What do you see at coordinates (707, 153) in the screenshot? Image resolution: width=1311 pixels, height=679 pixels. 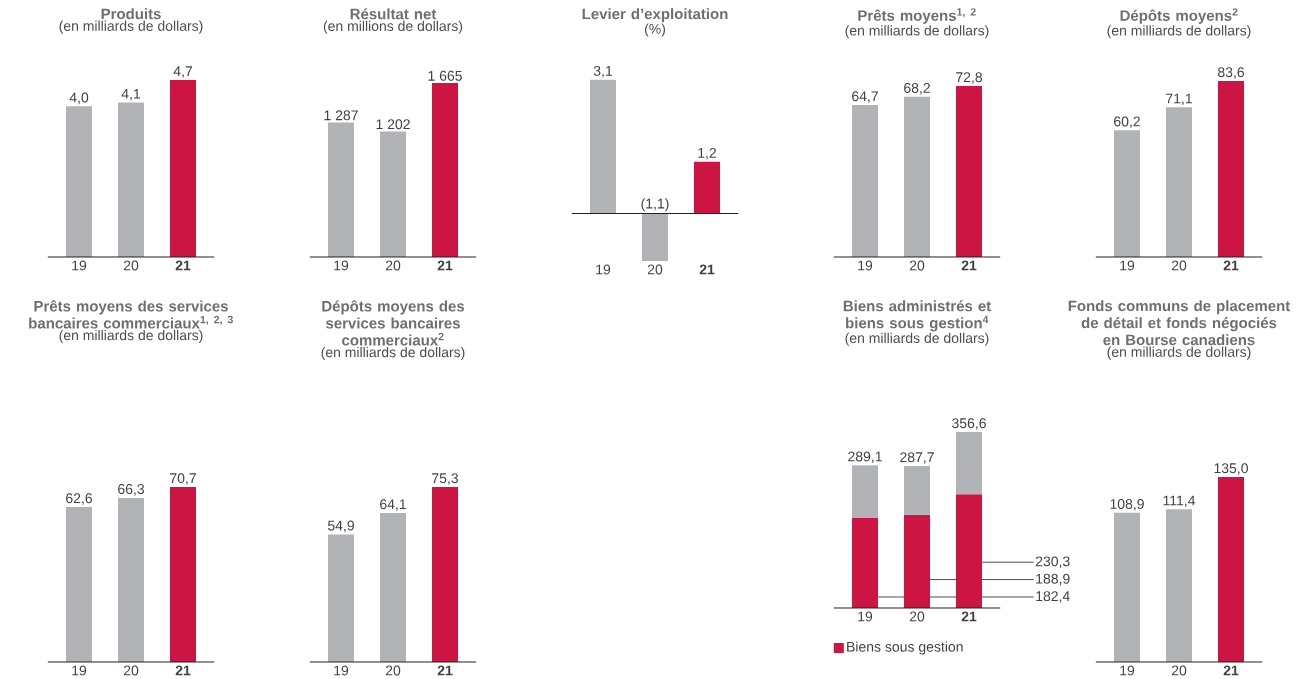 I see `data-label: 1,2` at bounding box center [707, 153].